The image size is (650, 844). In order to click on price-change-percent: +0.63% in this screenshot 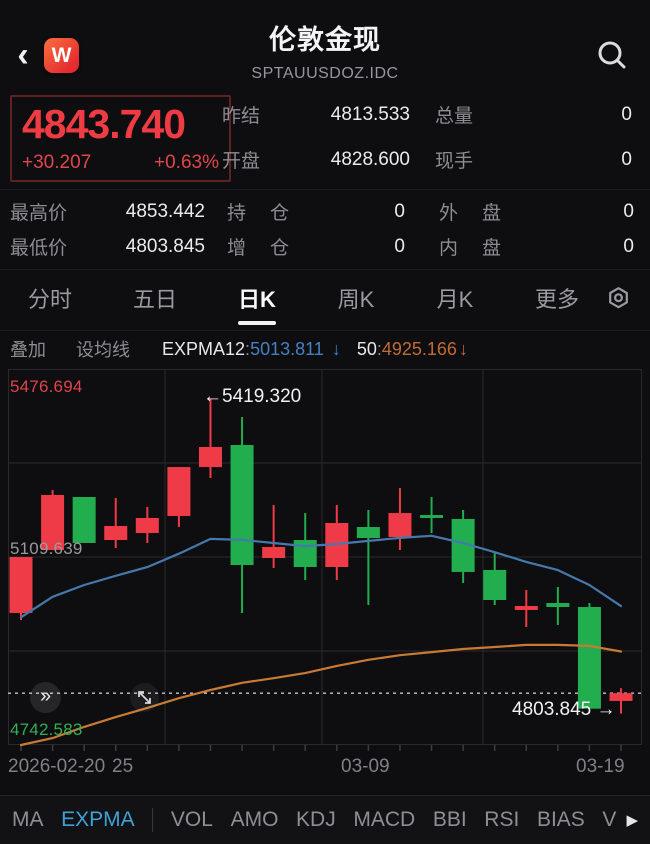, I will do `click(186, 162)`.